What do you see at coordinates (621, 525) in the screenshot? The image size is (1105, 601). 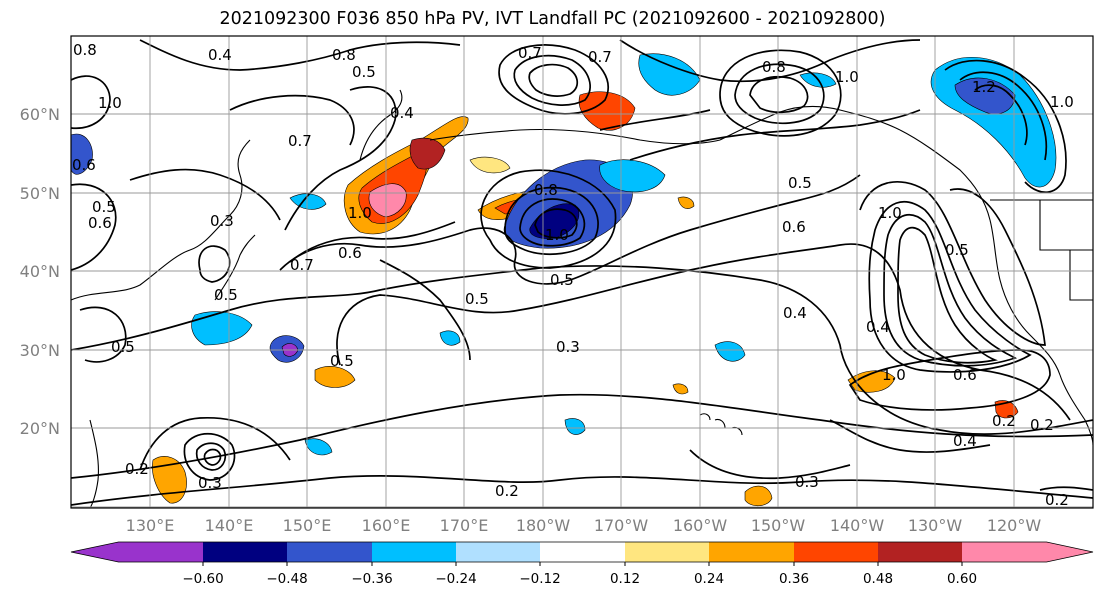 I see `lon-label: 170°W` at bounding box center [621, 525].